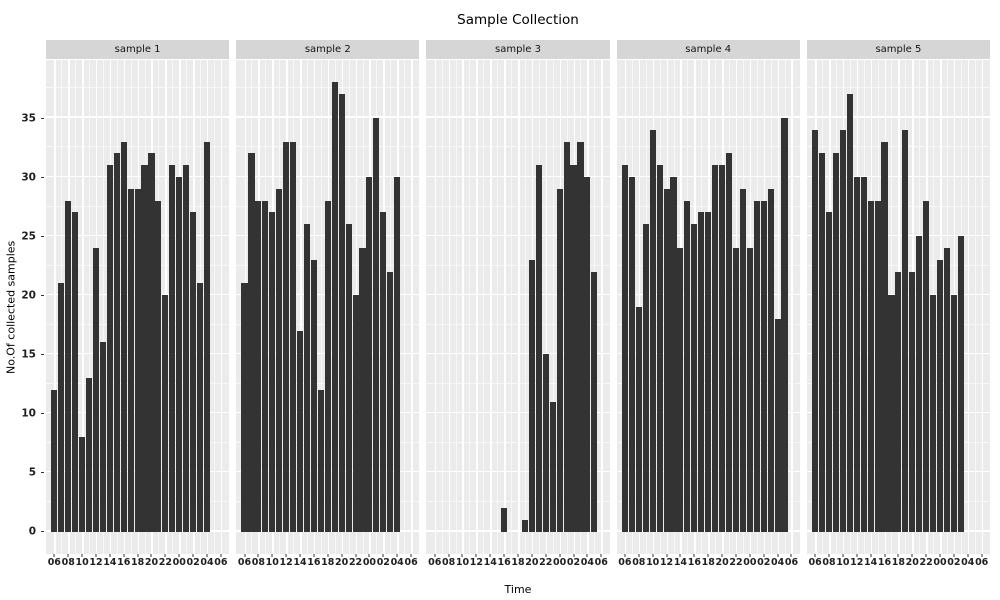  Describe the element at coordinates (314, 562) in the screenshot. I see `x-tick-label: 16` at that location.